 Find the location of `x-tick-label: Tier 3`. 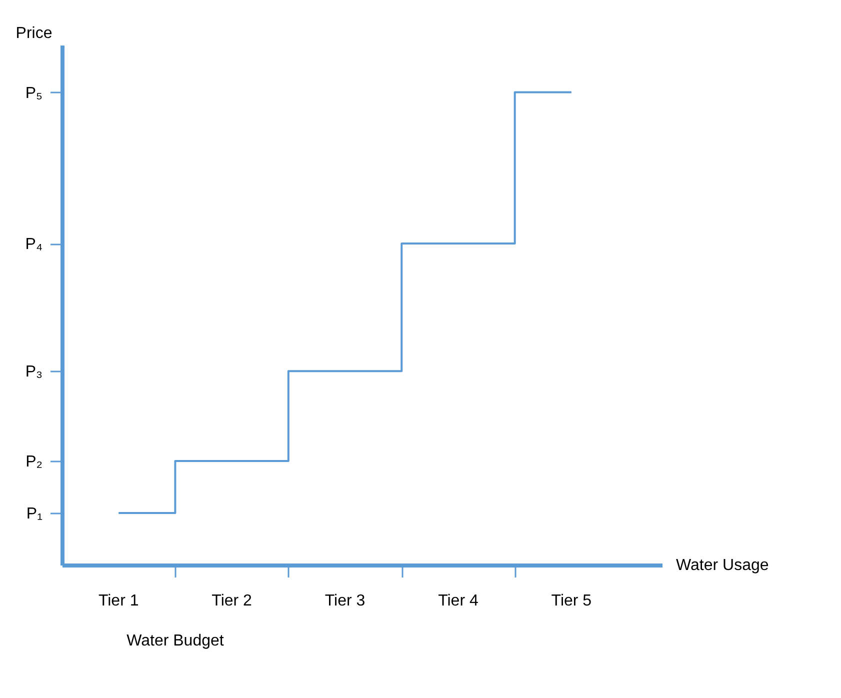

x-tick-label: Tier 3 is located at coordinates (345, 601).